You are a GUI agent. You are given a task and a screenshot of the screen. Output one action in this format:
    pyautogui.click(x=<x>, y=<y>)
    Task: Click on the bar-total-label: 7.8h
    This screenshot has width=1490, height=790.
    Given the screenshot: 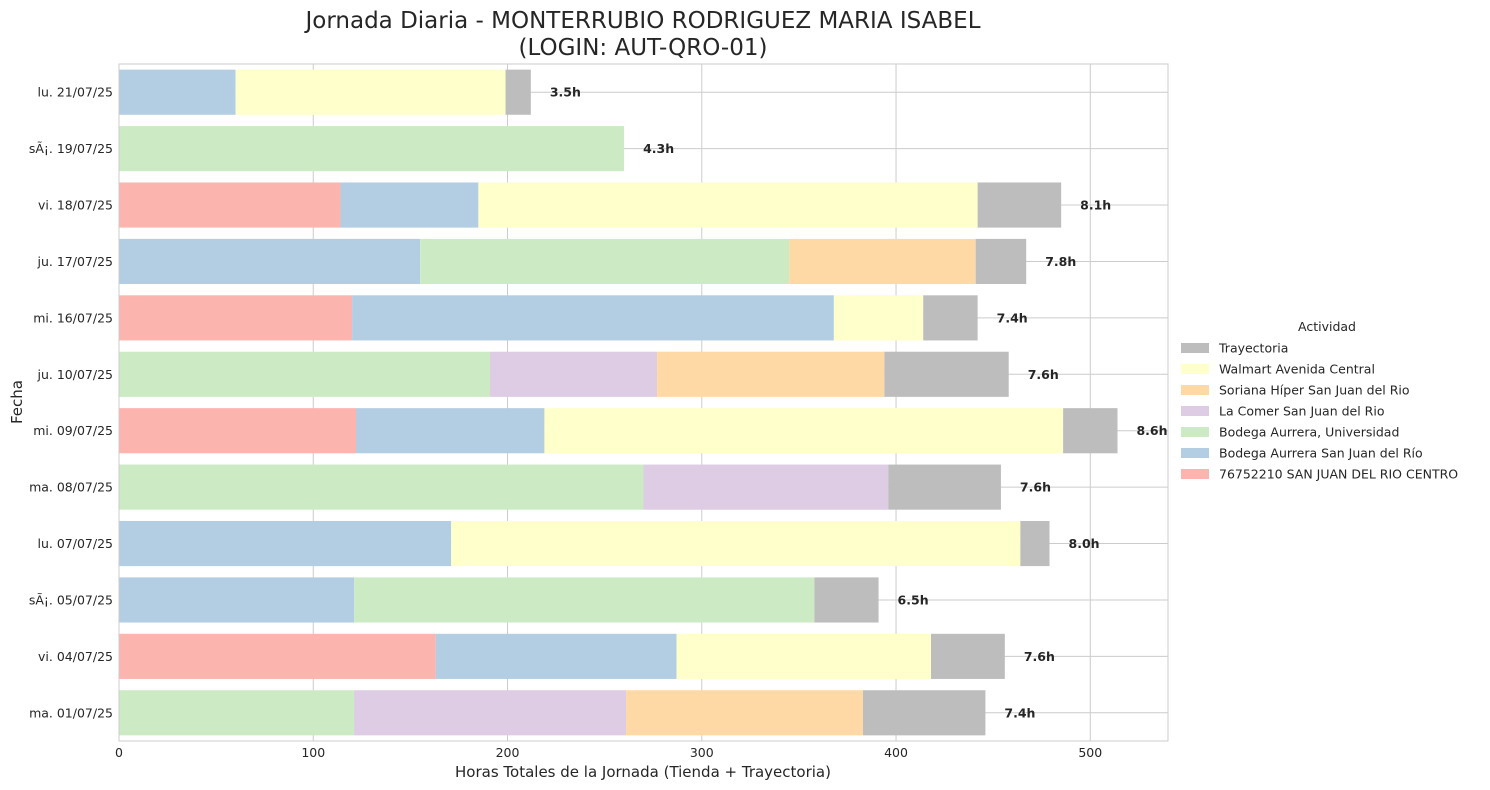 What is the action you would take?
    pyautogui.click(x=1060, y=261)
    